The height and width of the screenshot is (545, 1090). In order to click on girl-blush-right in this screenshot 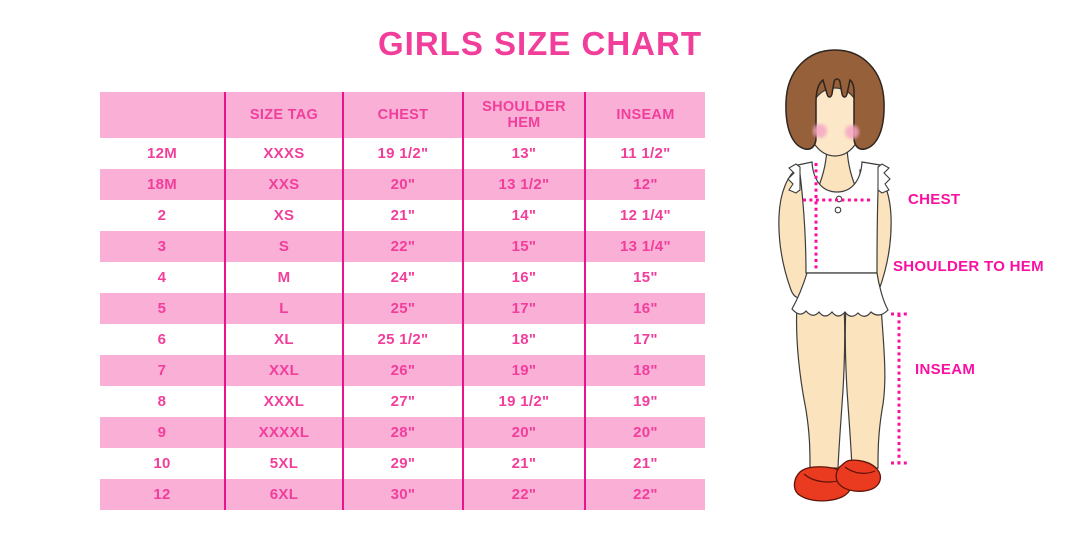, I will do `click(852, 132)`.